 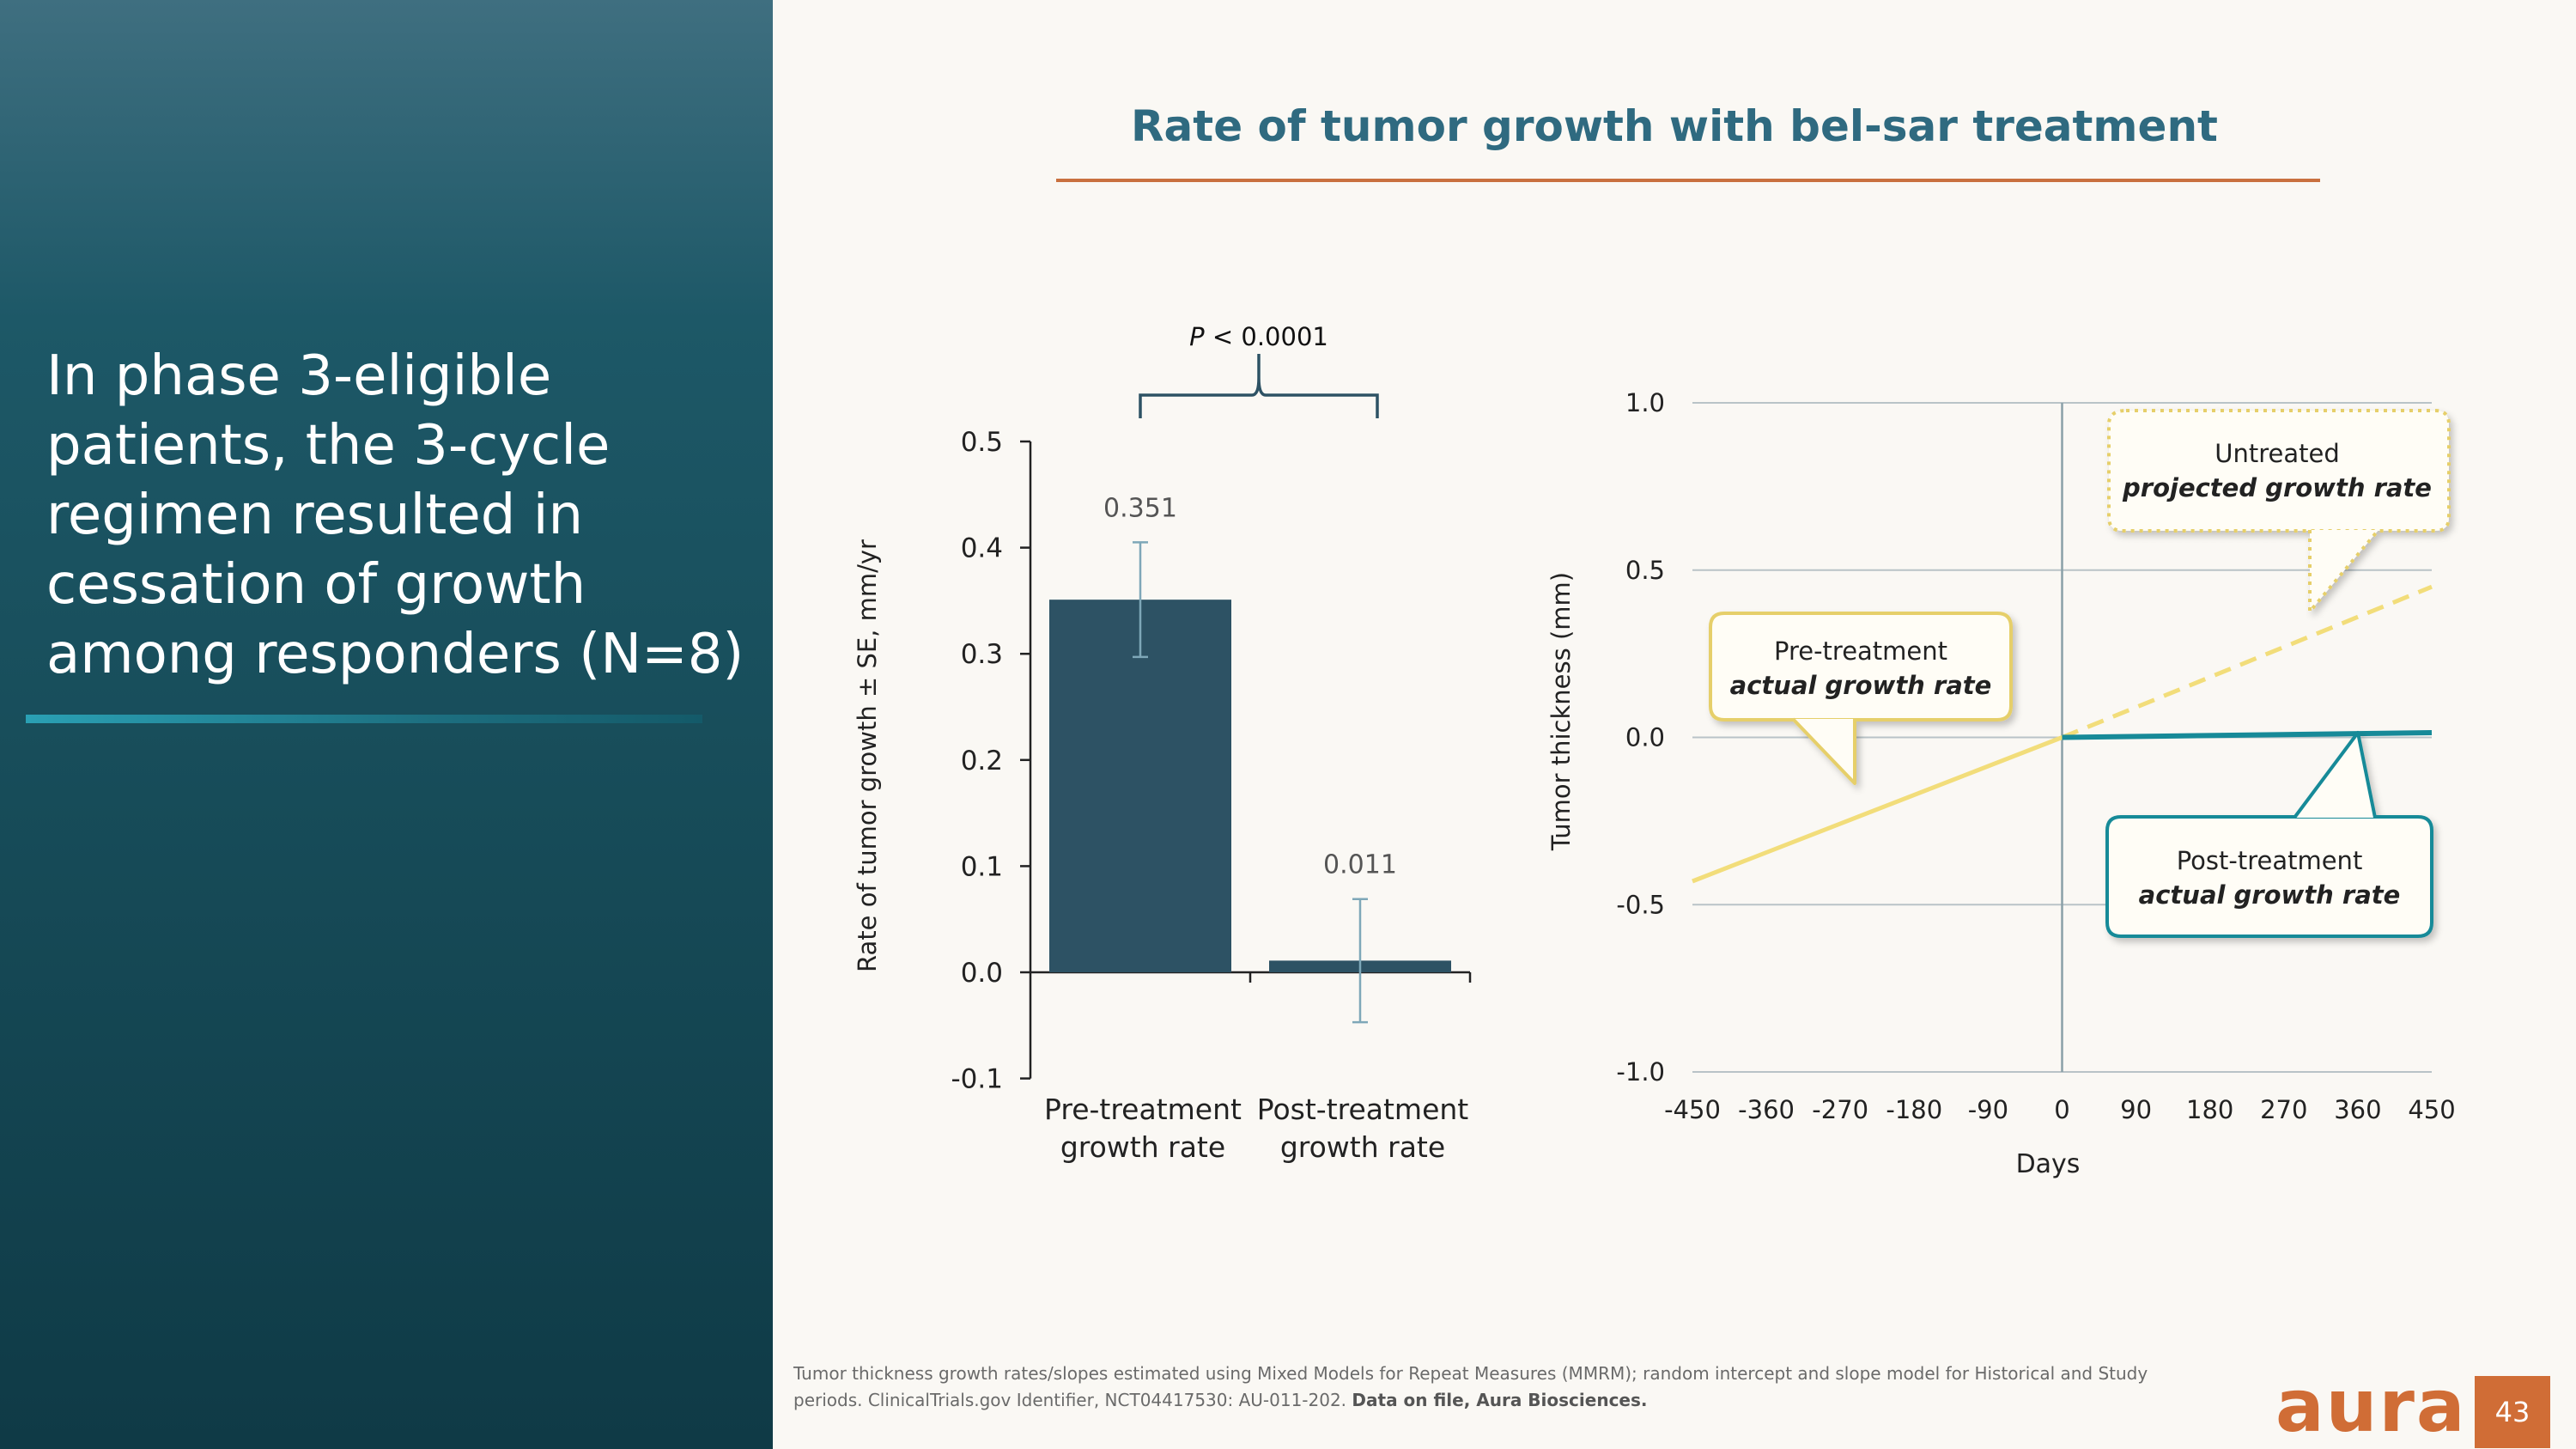 I want to click on heading-underline, so click(x=364, y=719).